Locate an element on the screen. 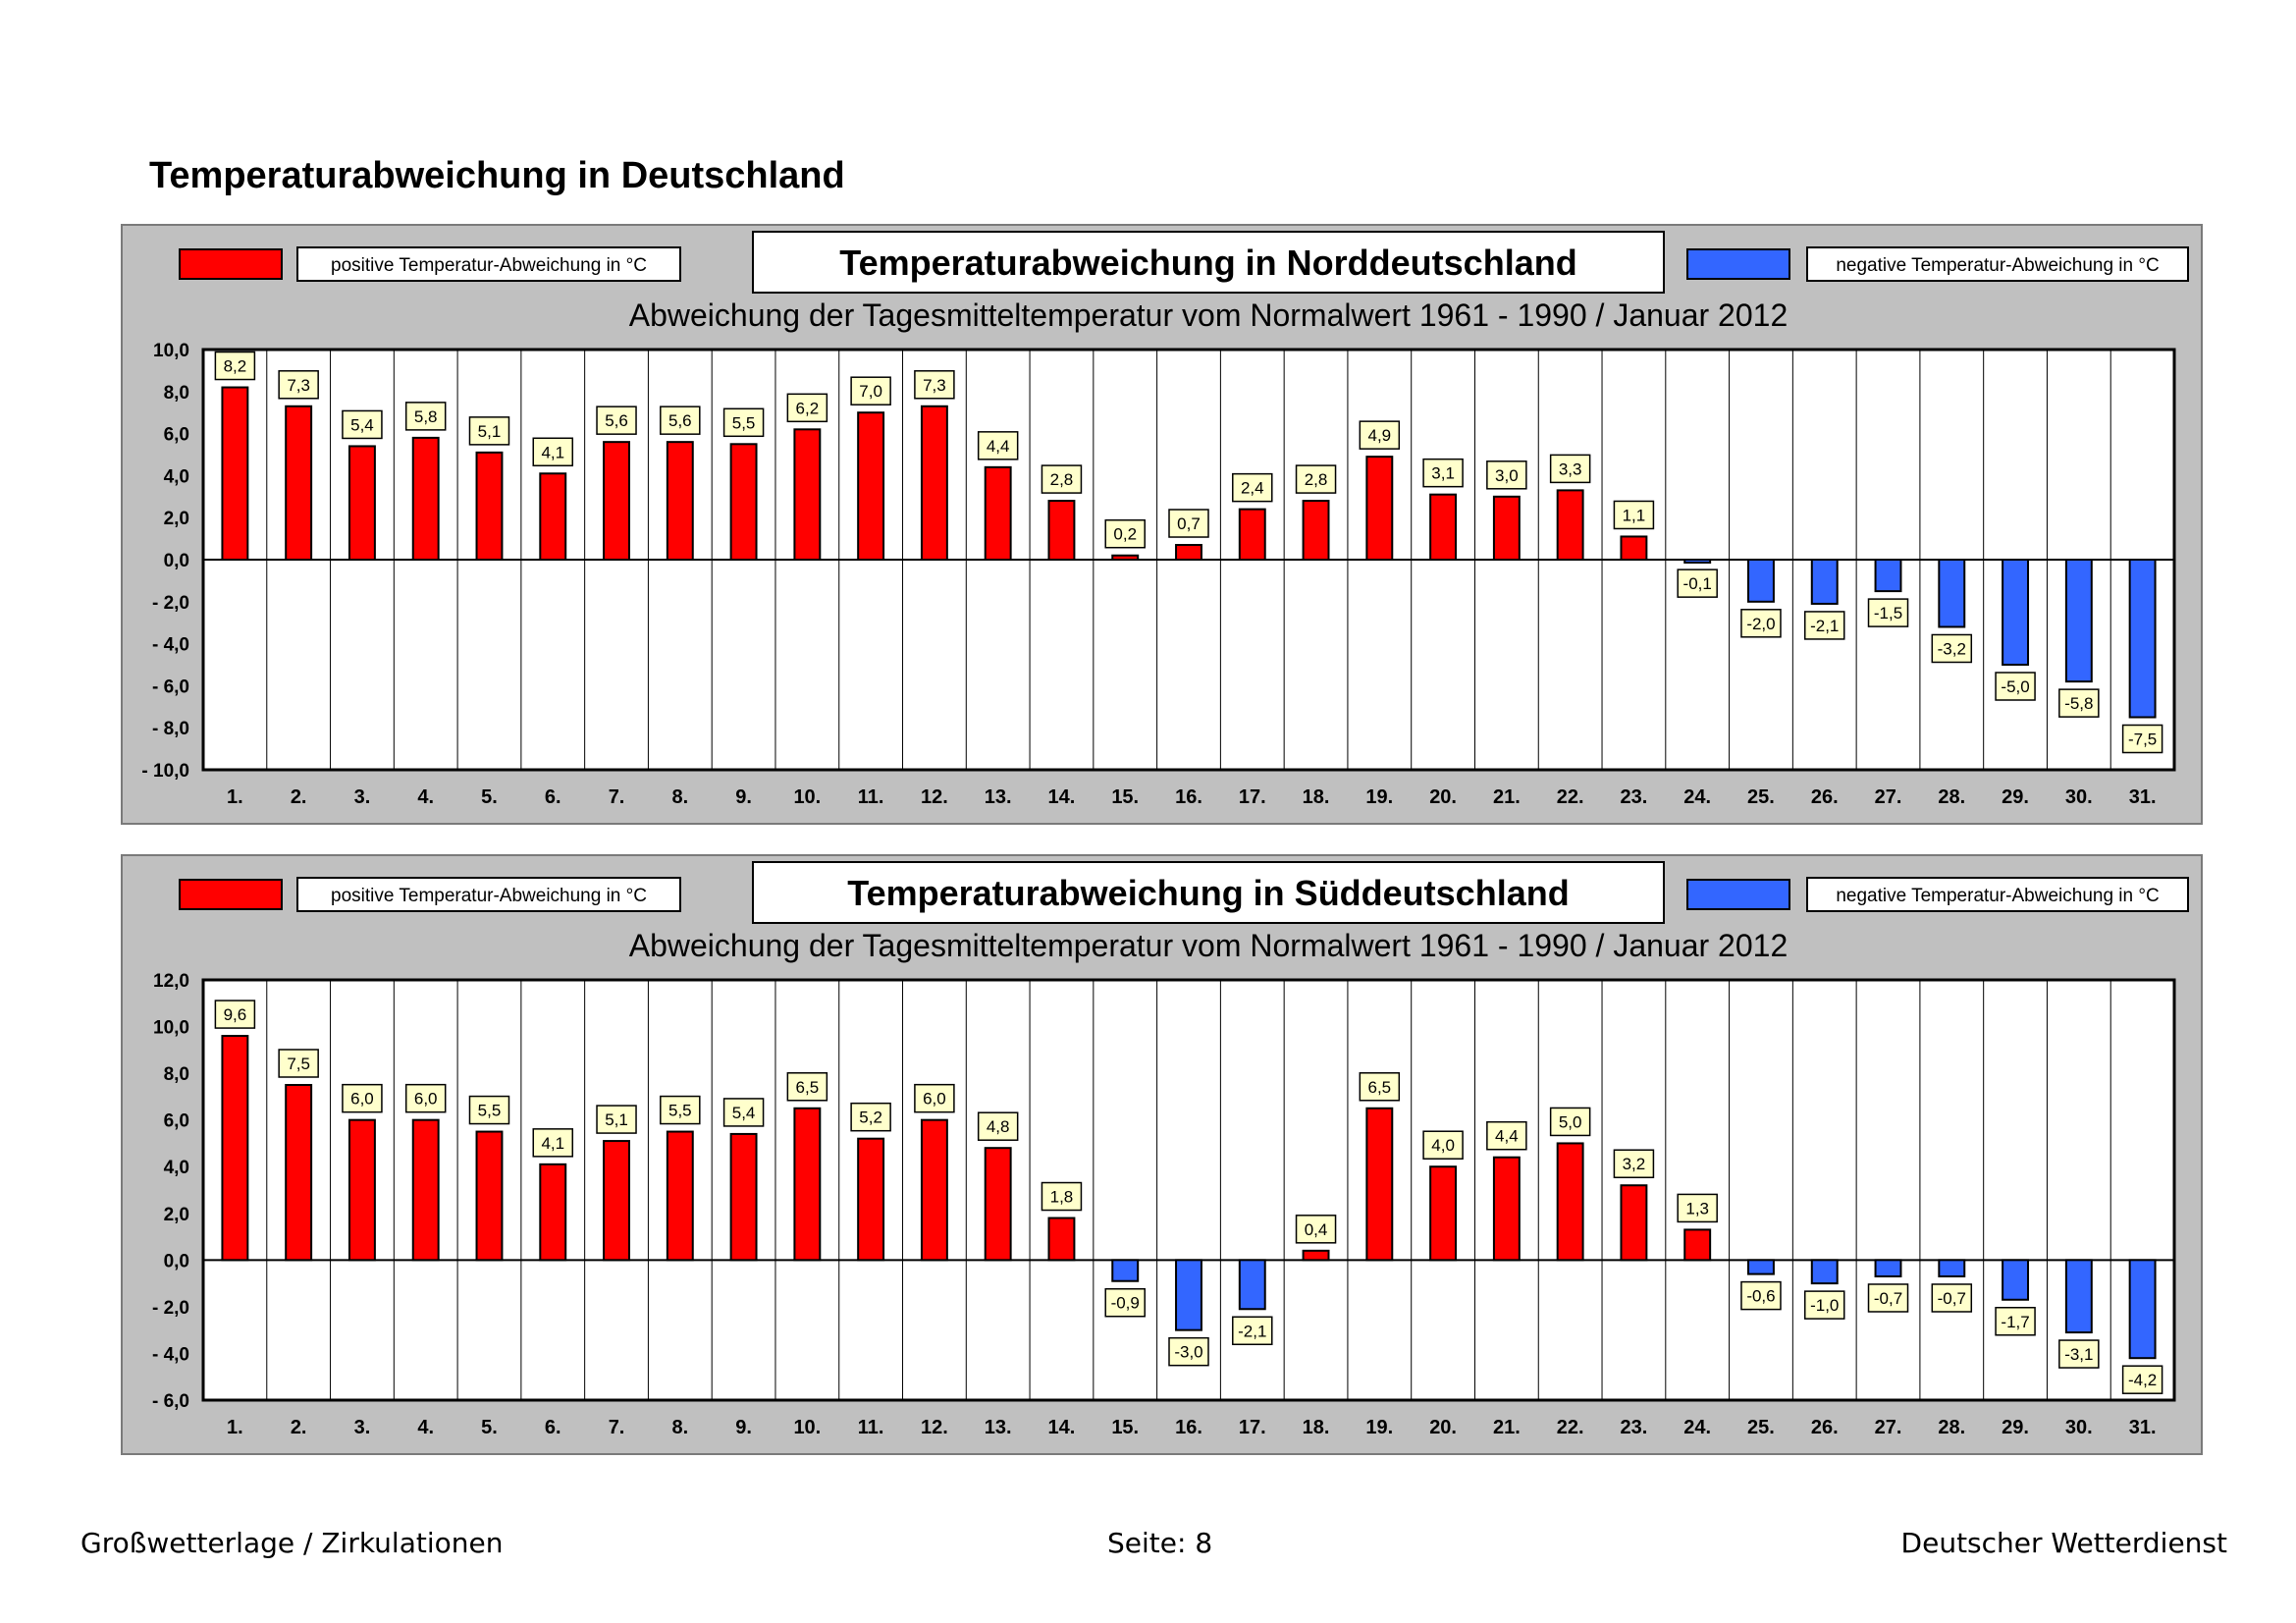 Image resolution: width=2296 pixels, height=1623 pixels. value-label: 2,8 is located at coordinates (1317, 479).